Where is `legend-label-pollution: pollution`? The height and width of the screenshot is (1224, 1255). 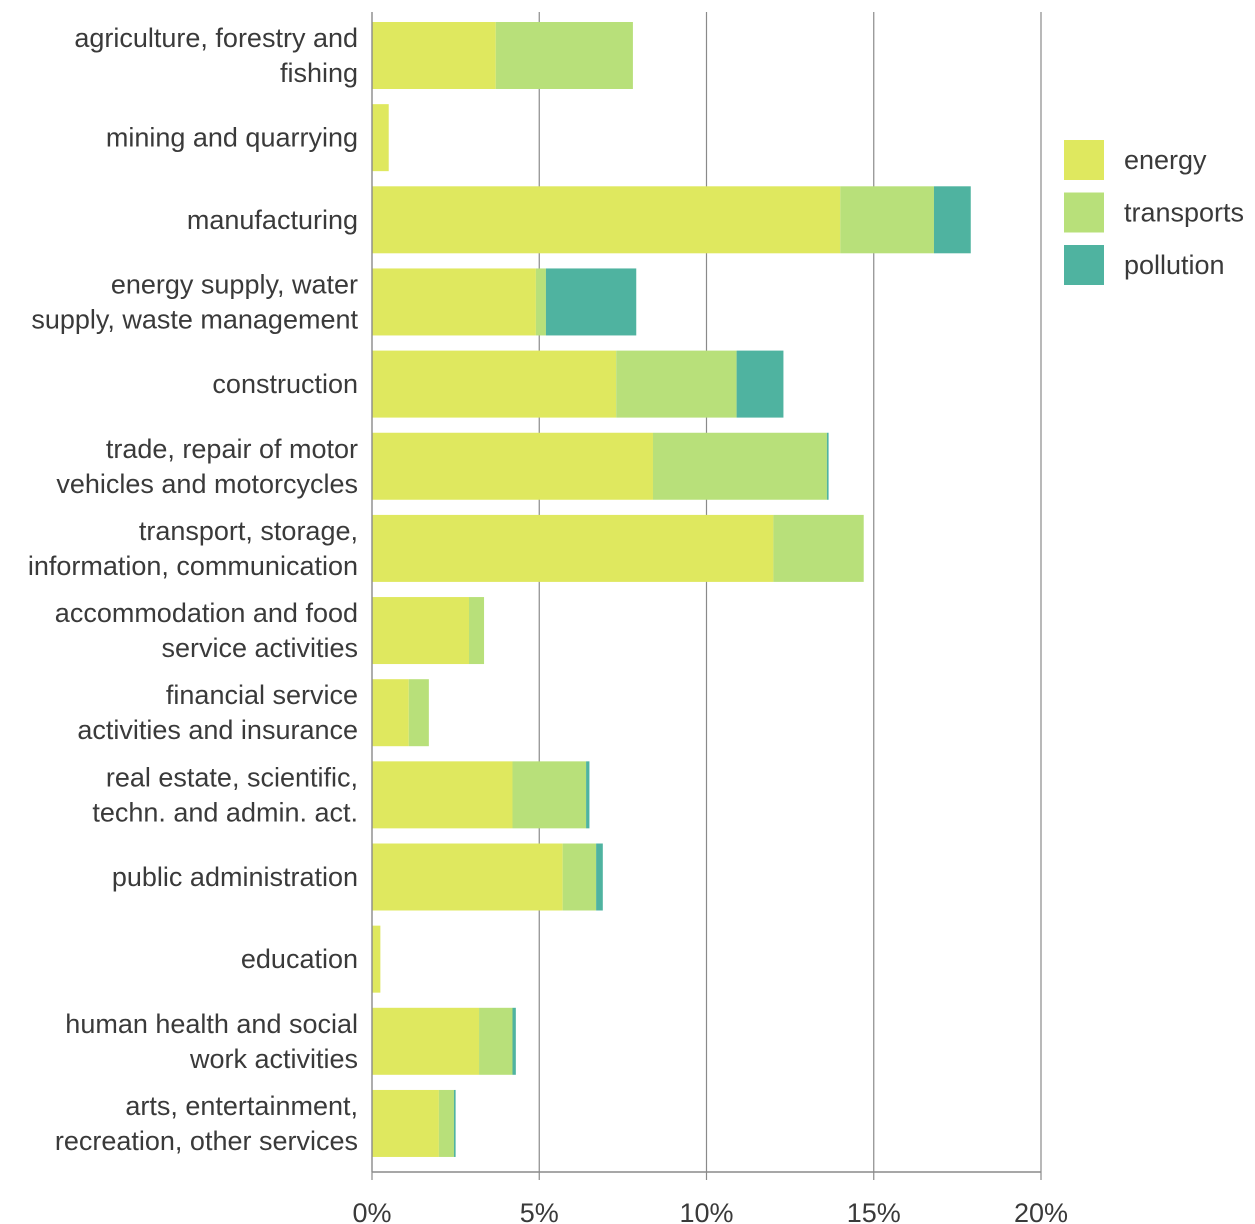
legend-label-pollution: pollution is located at coordinates (1174, 265).